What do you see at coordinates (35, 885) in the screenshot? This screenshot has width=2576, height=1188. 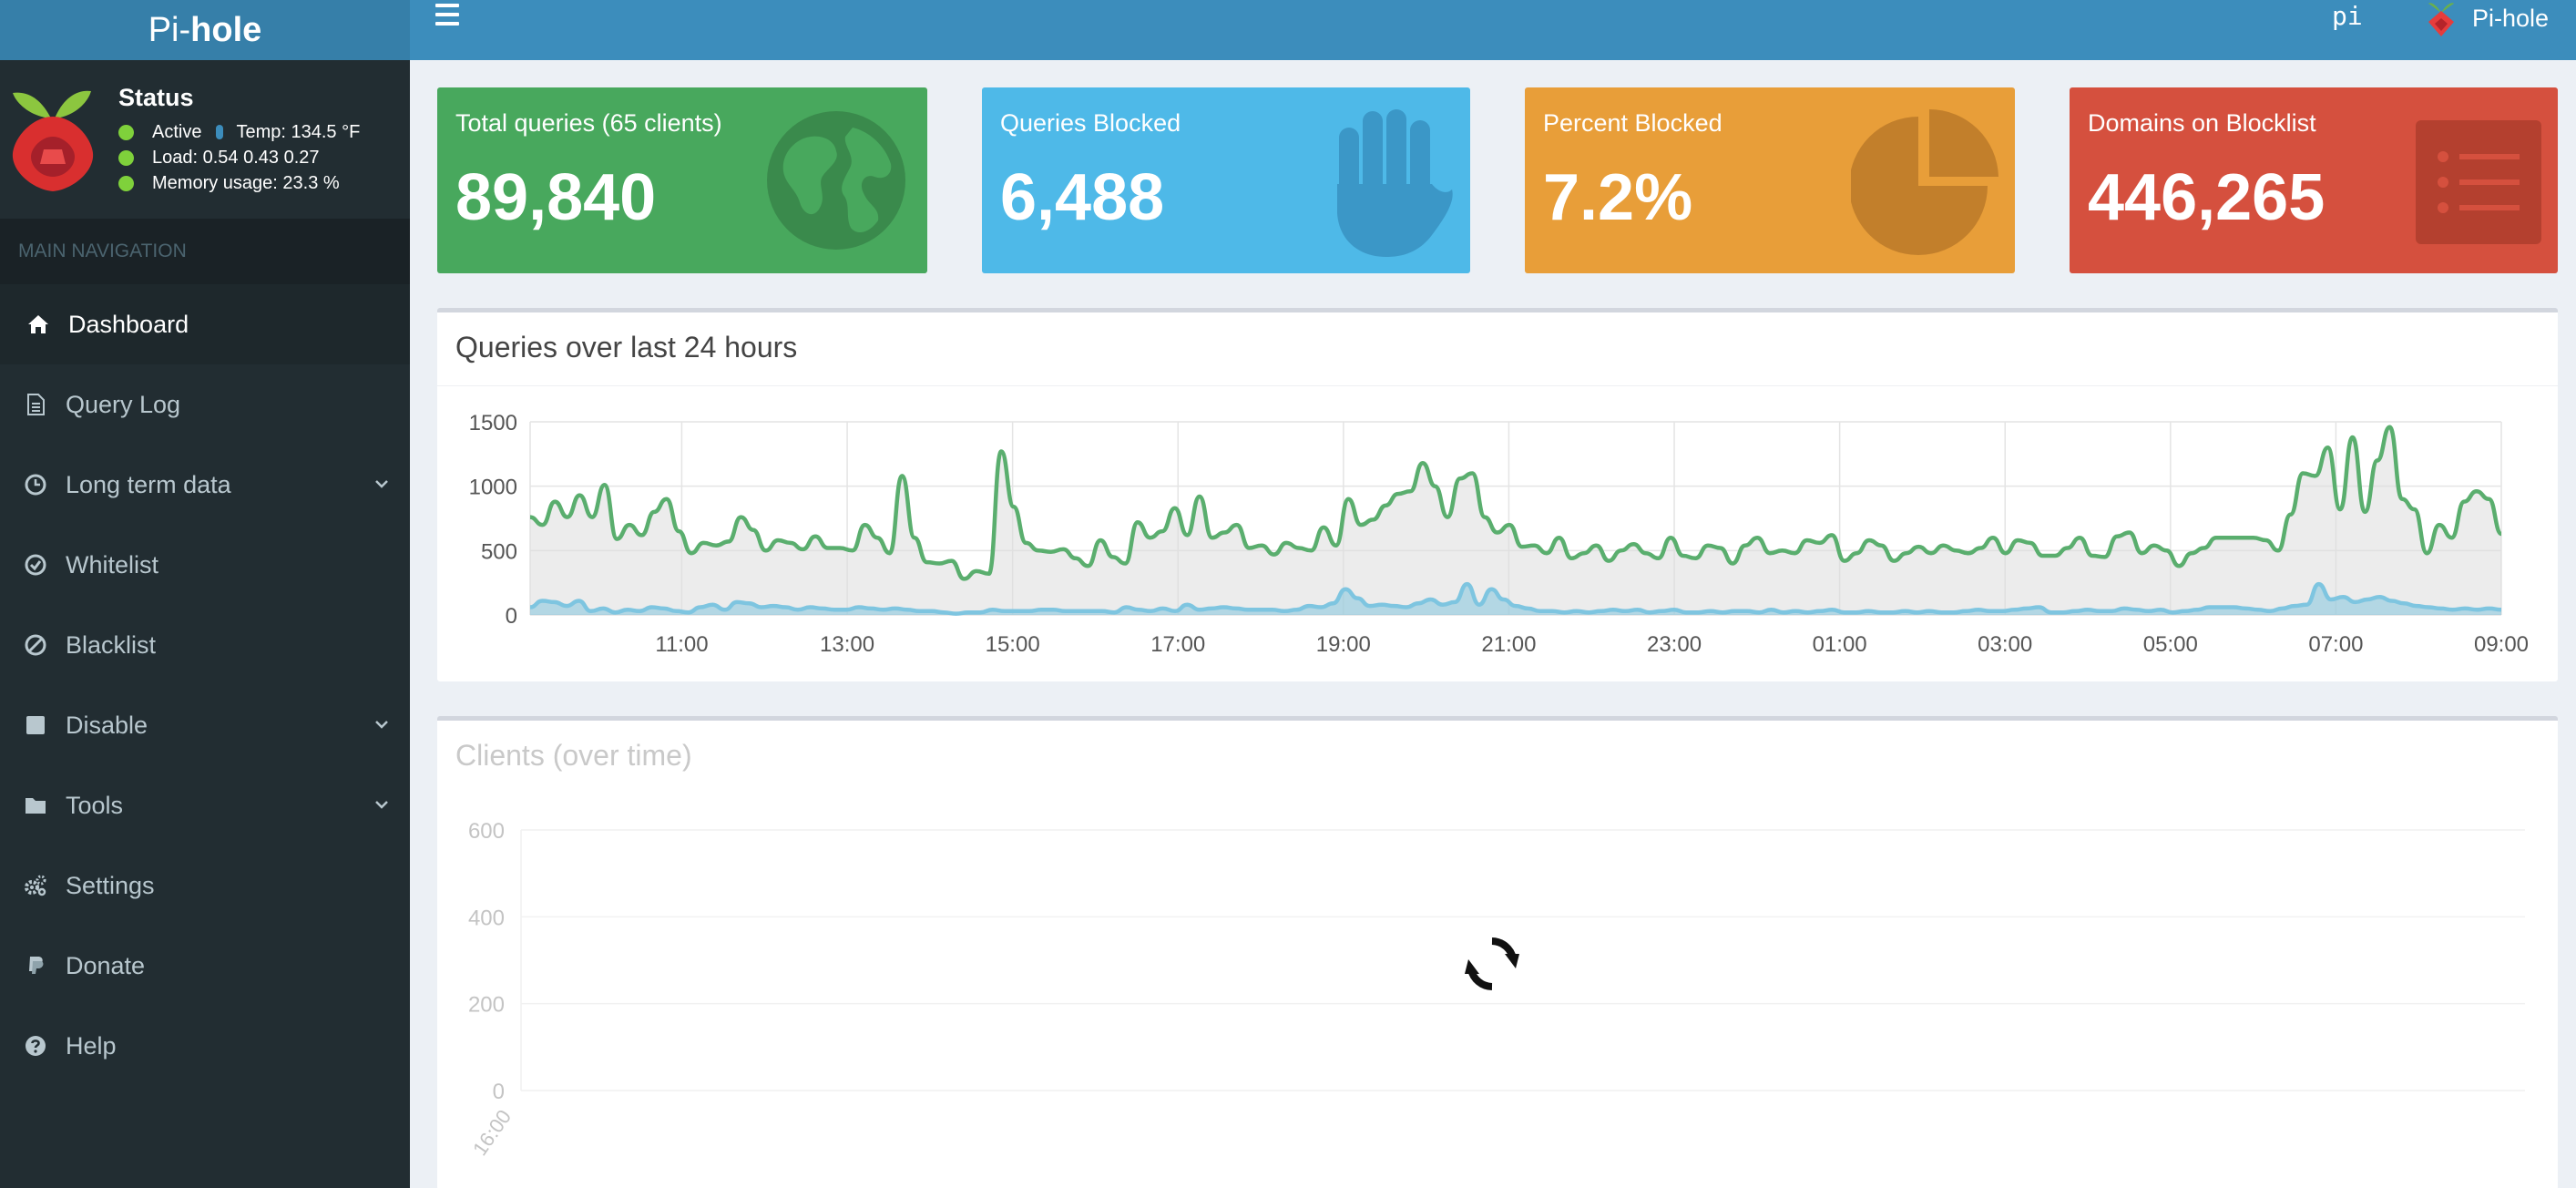 I see `gears-icon` at bounding box center [35, 885].